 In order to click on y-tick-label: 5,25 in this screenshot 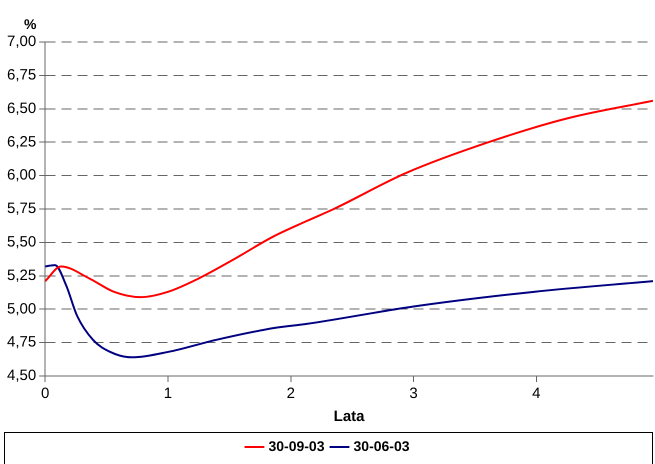, I will do `click(21, 275)`.